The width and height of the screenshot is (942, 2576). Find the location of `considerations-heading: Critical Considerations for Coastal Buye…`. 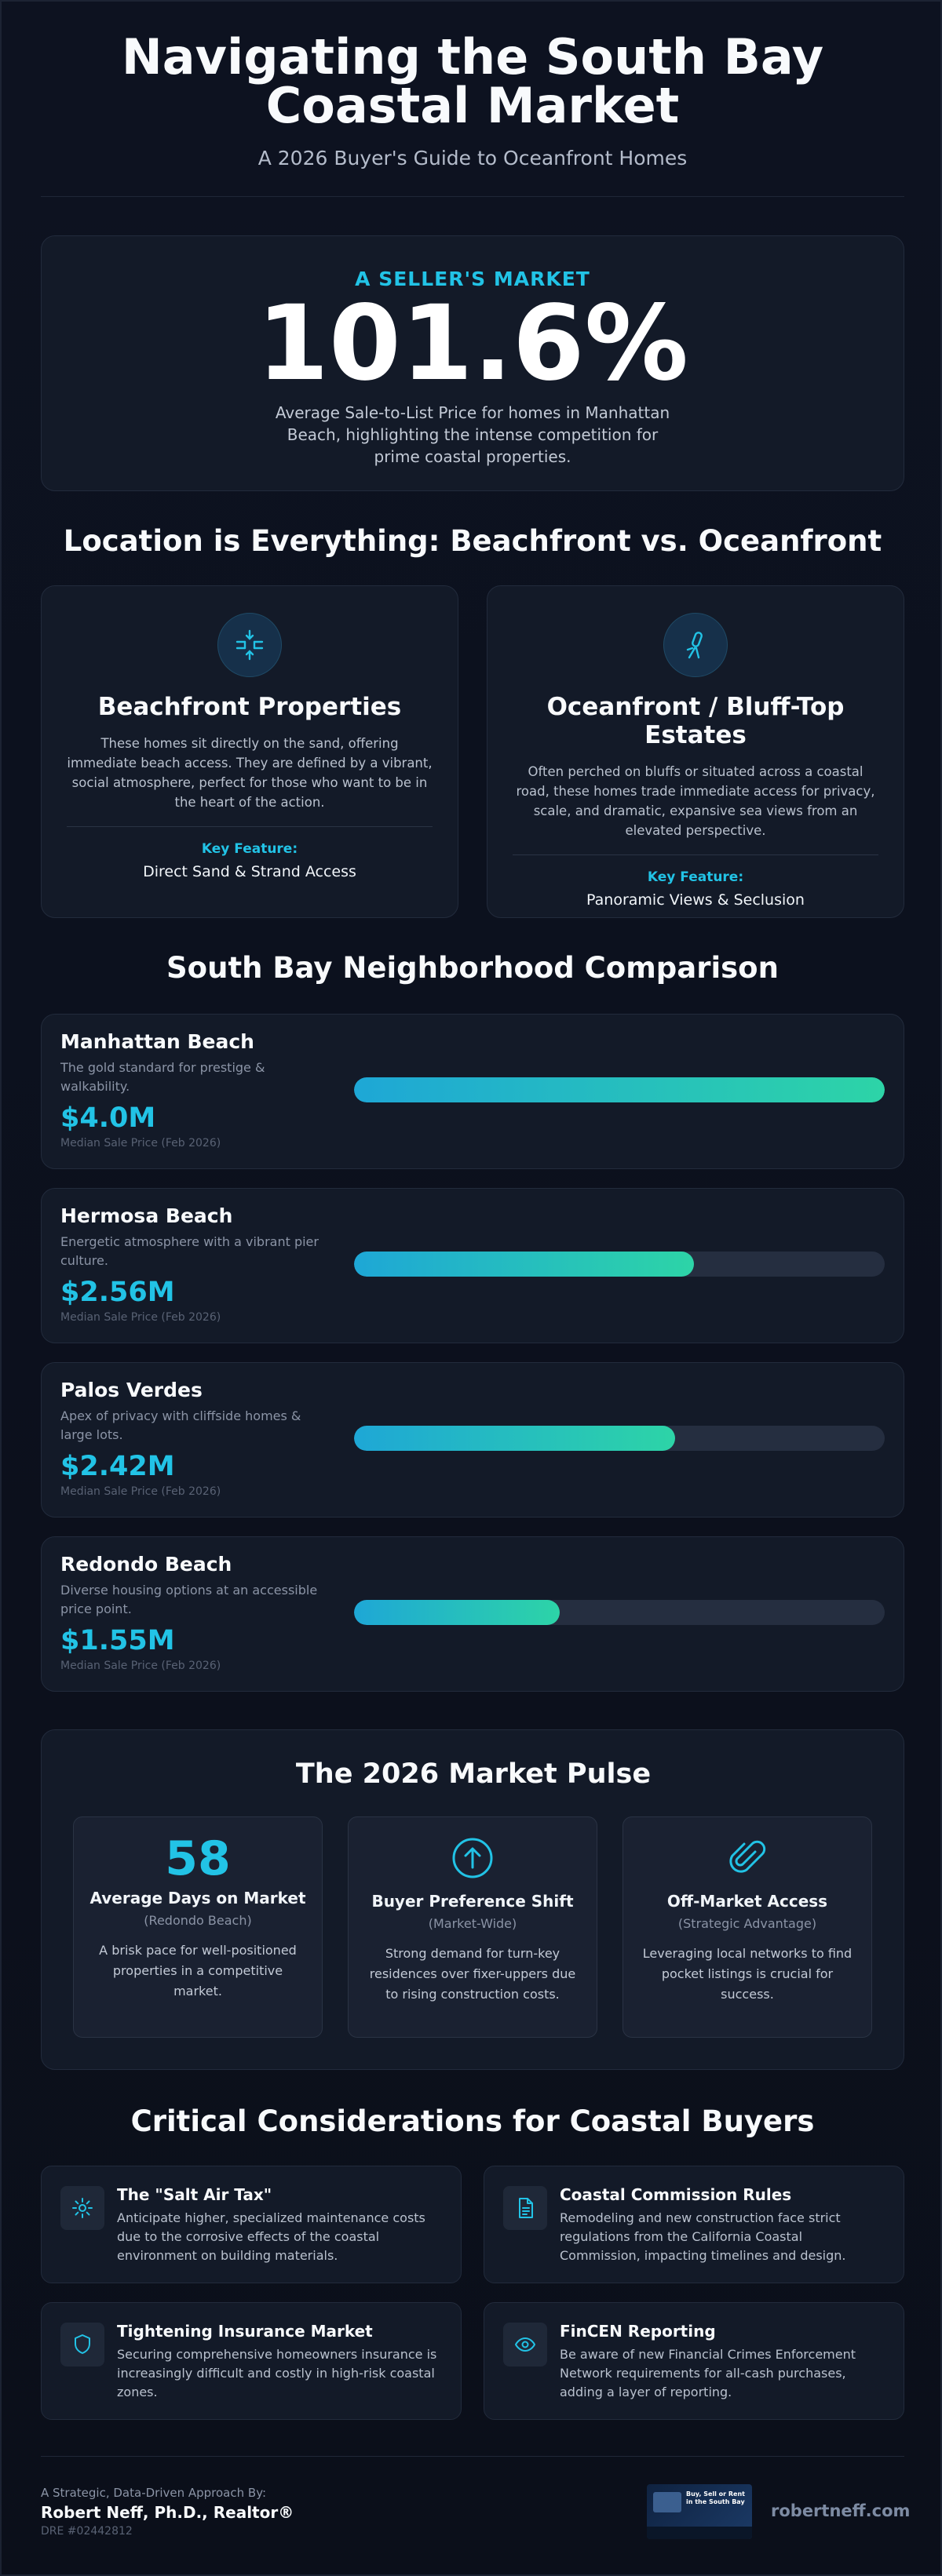

considerations-heading: Critical Considerations for Coastal Buye… is located at coordinates (472, 2121).